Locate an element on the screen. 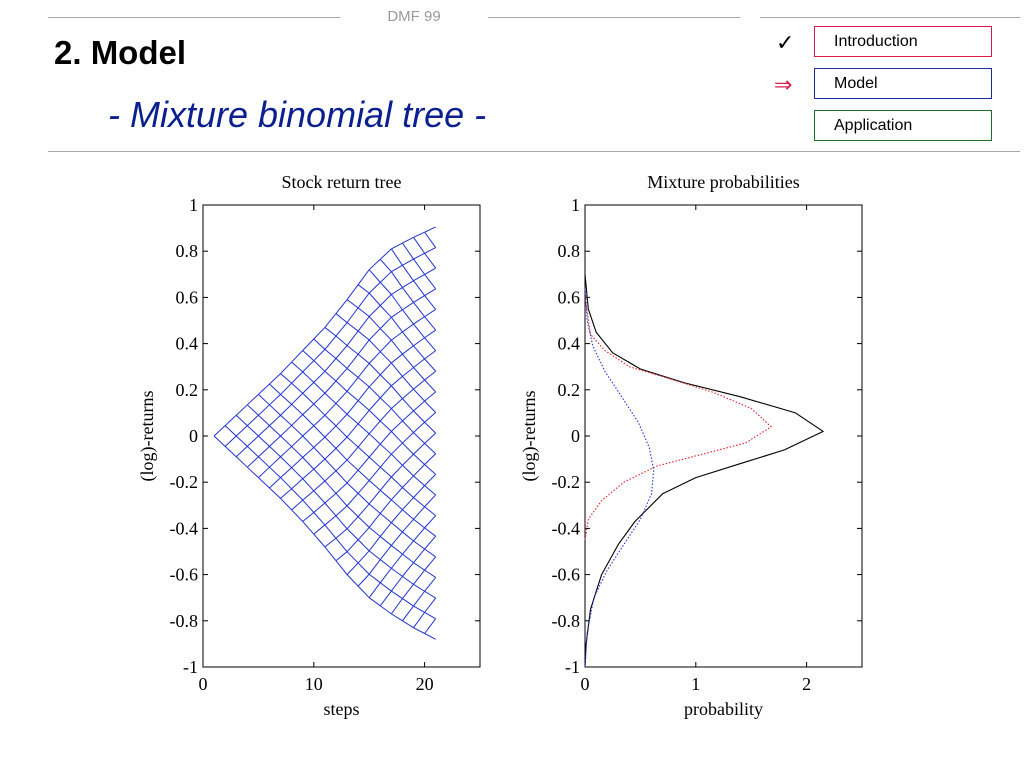 This screenshot has width=1024, height=768. mixture-chart-ytick-label: -0.8 is located at coordinates (566, 621).